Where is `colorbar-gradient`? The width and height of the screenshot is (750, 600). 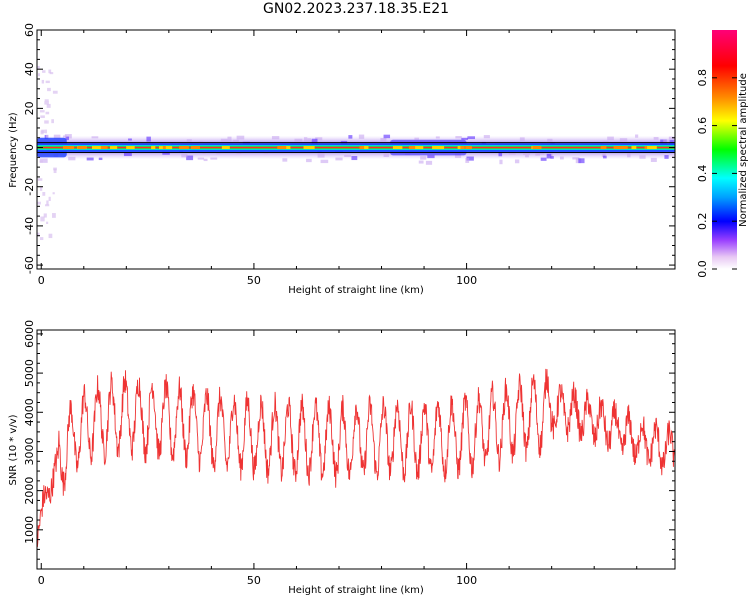
colorbar-gradient is located at coordinates (724, 149).